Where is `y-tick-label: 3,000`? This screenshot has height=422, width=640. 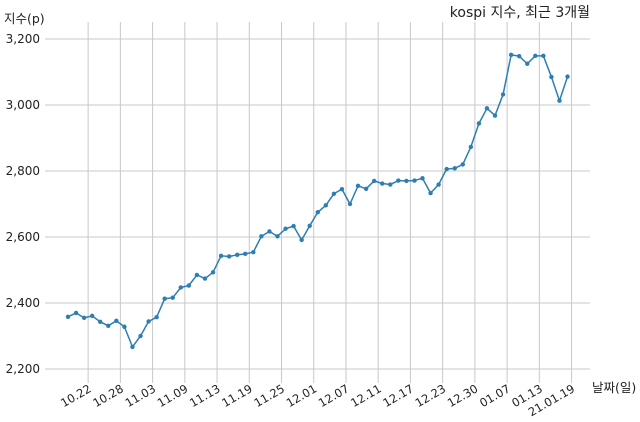
y-tick-label: 3,000 is located at coordinates (23, 105).